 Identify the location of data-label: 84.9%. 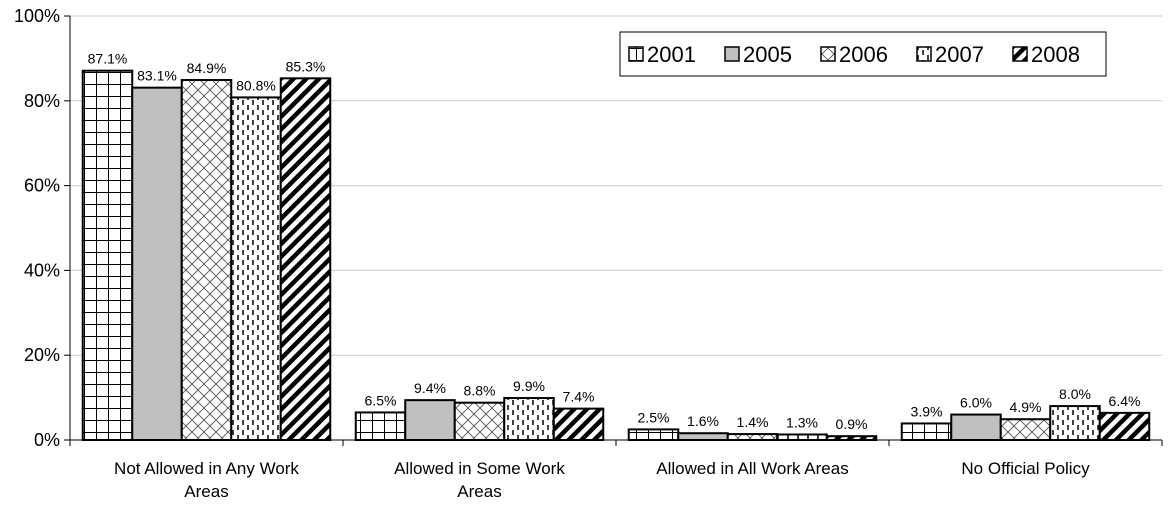
(207, 68).